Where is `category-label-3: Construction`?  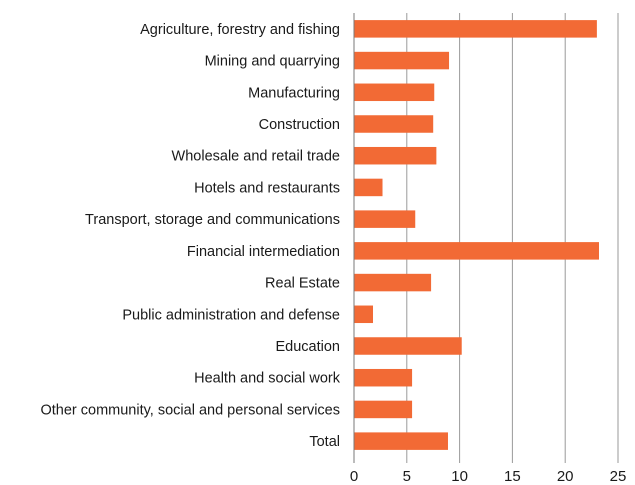
category-label-3: Construction is located at coordinates (299, 125).